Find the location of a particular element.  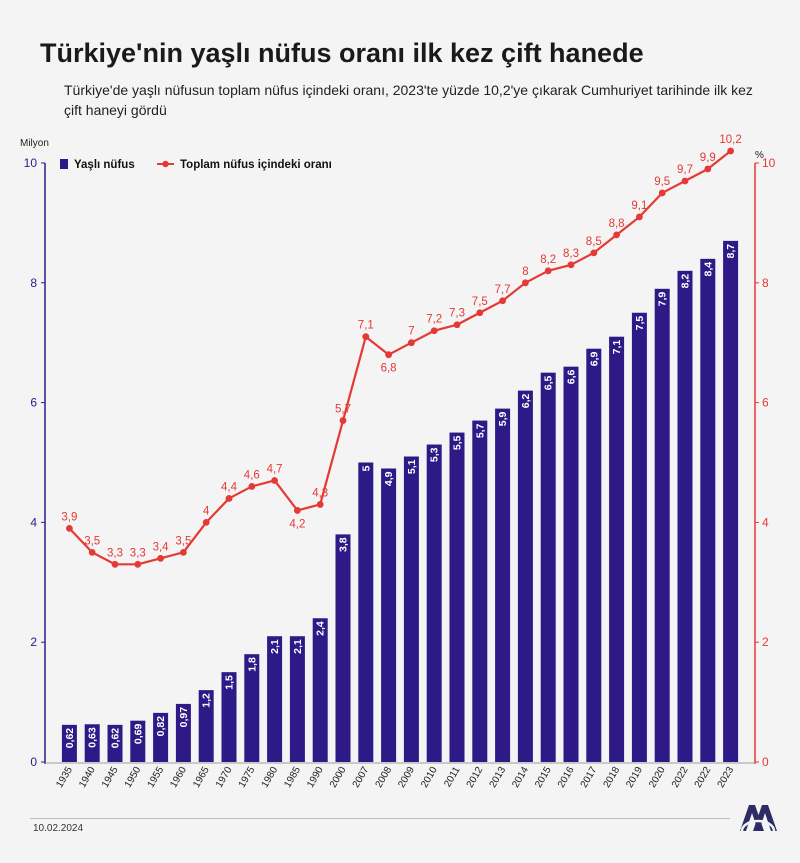

ratio-value-label: 8,2 is located at coordinates (548, 260).